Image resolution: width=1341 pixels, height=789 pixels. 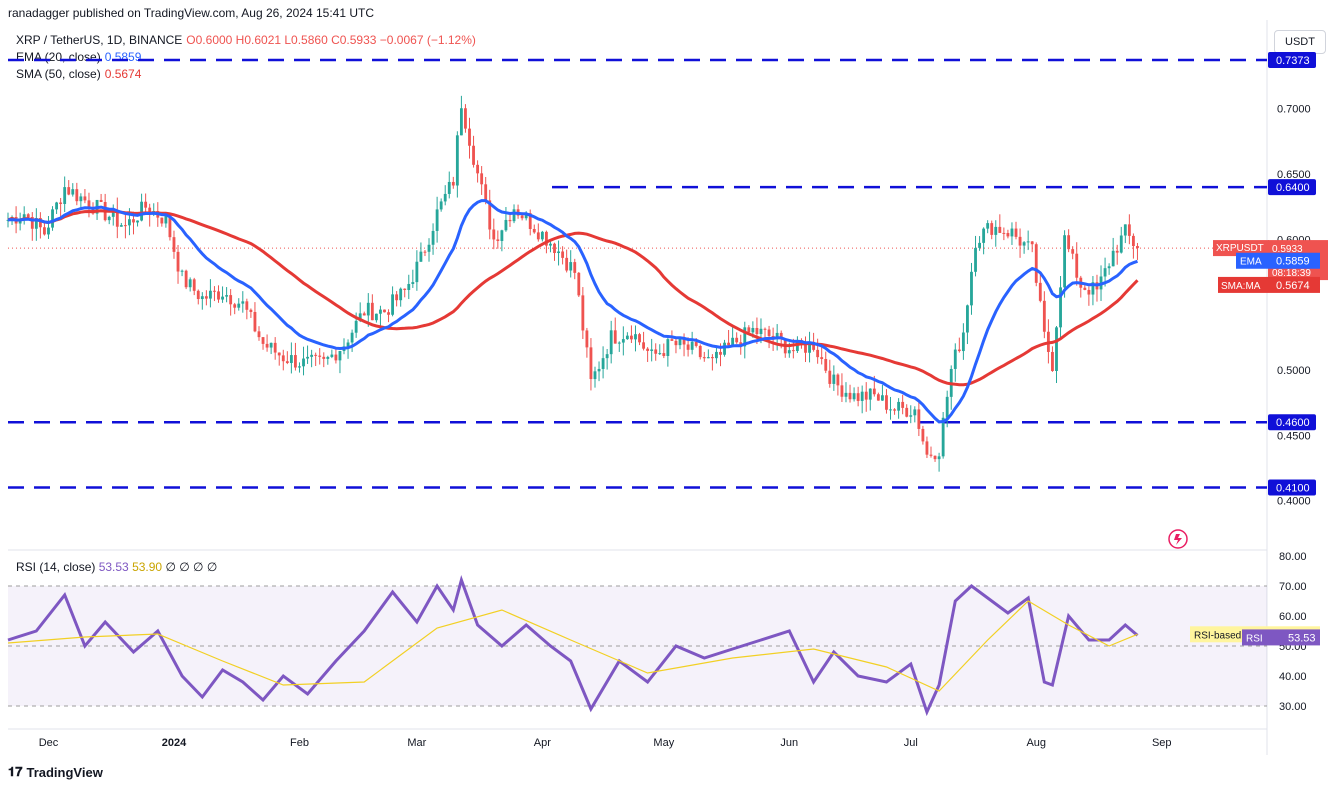 What do you see at coordinates (416, 743) in the screenshot?
I see `time-tick-label: Mar` at bounding box center [416, 743].